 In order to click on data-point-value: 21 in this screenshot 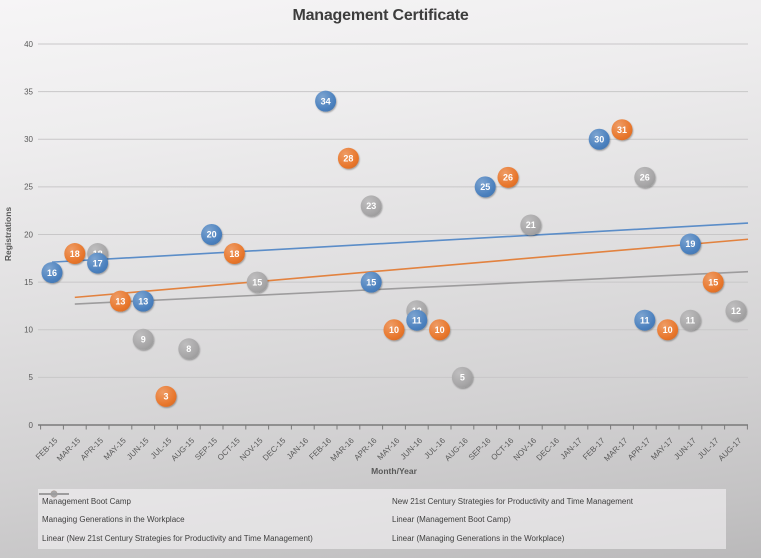, I will do `click(531, 225)`.